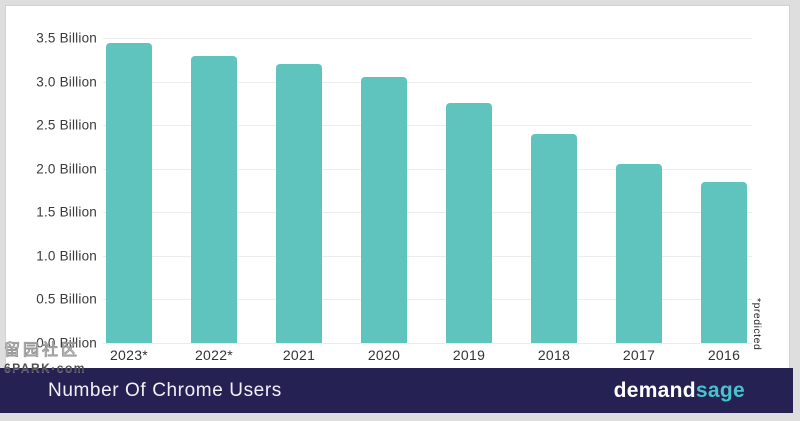 This screenshot has height=421, width=800. I want to click on bar-2022, so click(214, 199).